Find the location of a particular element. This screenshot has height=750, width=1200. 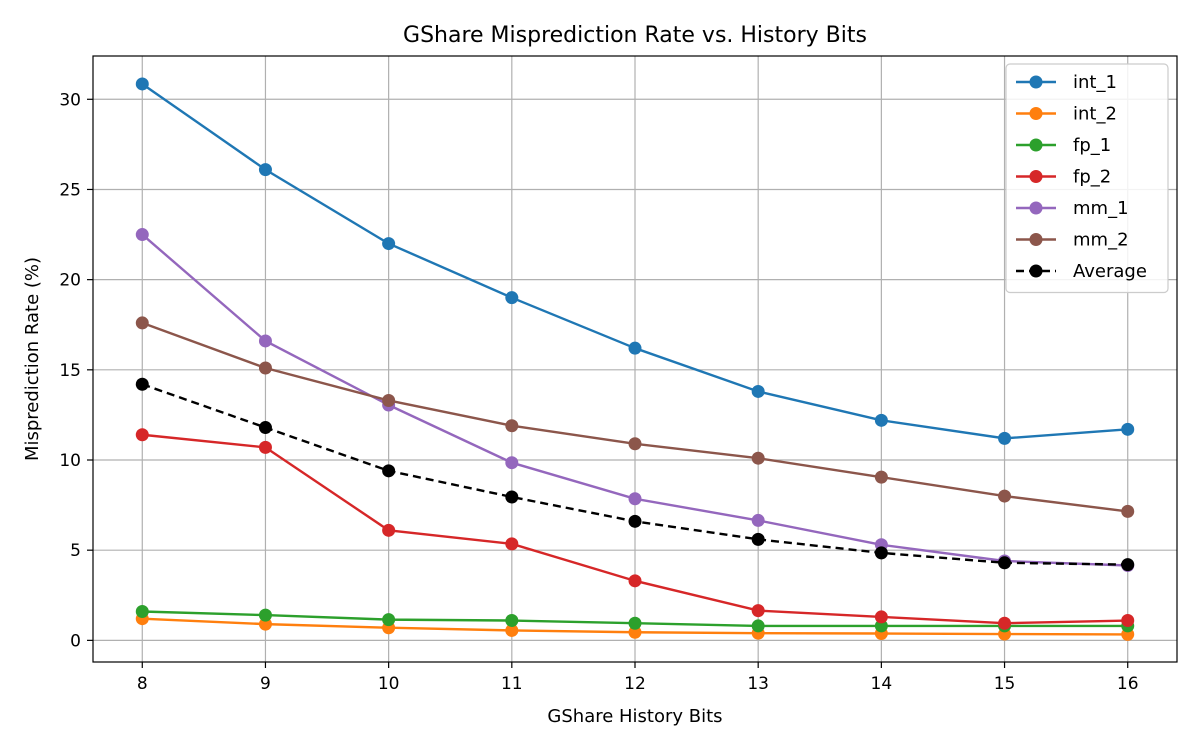

x-tick-label: 11 is located at coordinates (512, 684).